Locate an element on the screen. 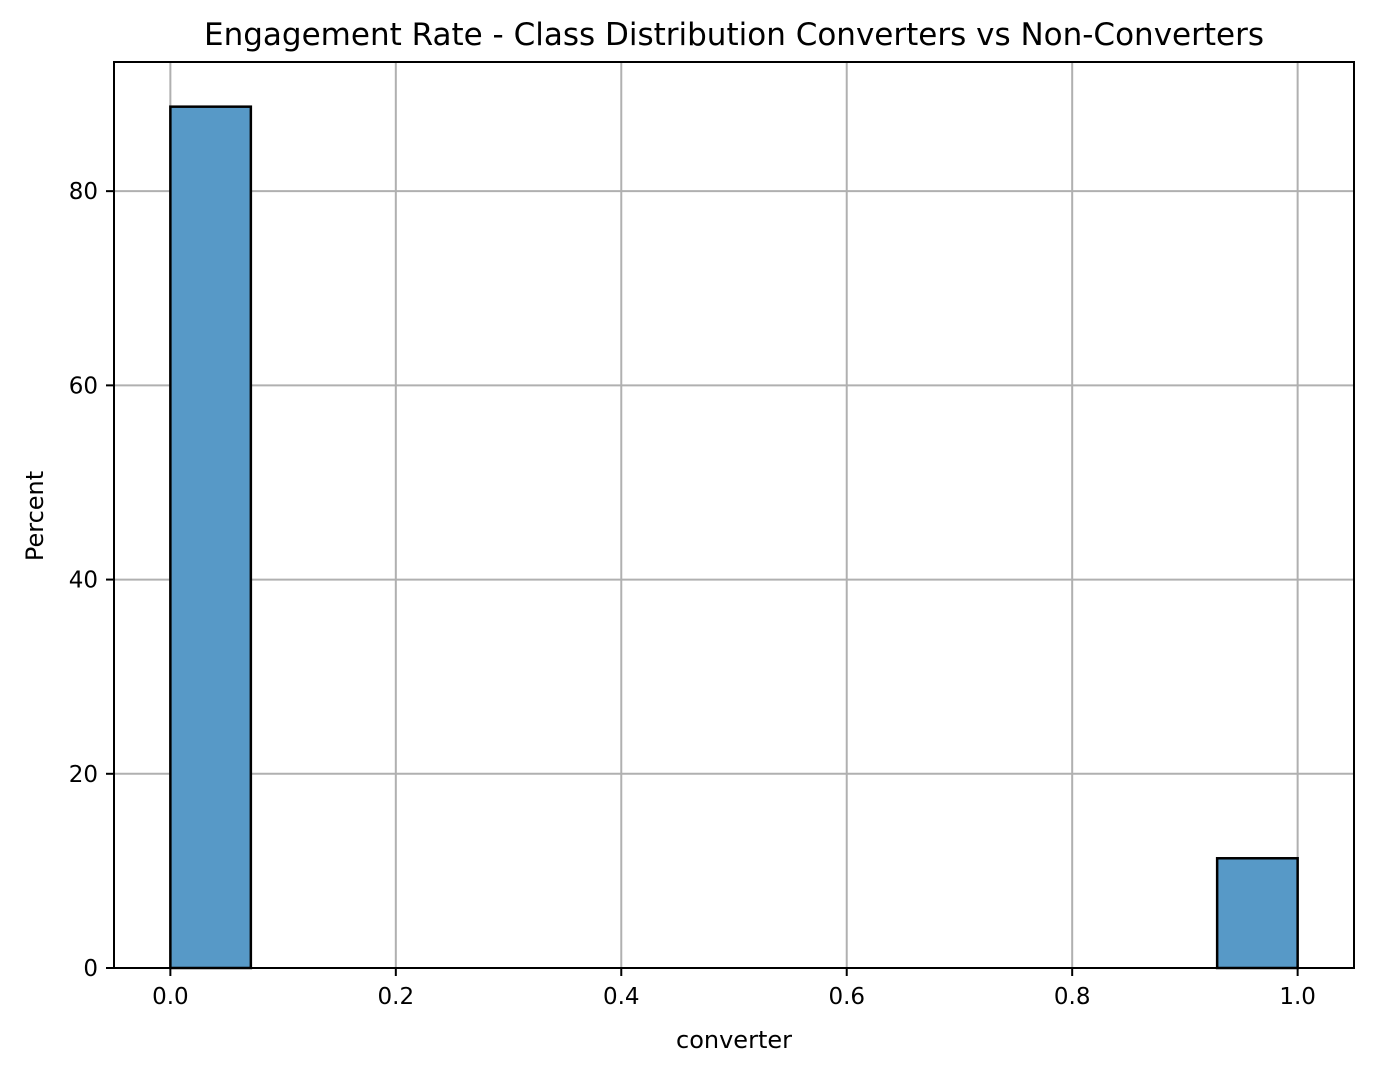 The width and height of the screenshot is (1373, 1079). y-tick-label: 80 is located at coordinates (83, 192).